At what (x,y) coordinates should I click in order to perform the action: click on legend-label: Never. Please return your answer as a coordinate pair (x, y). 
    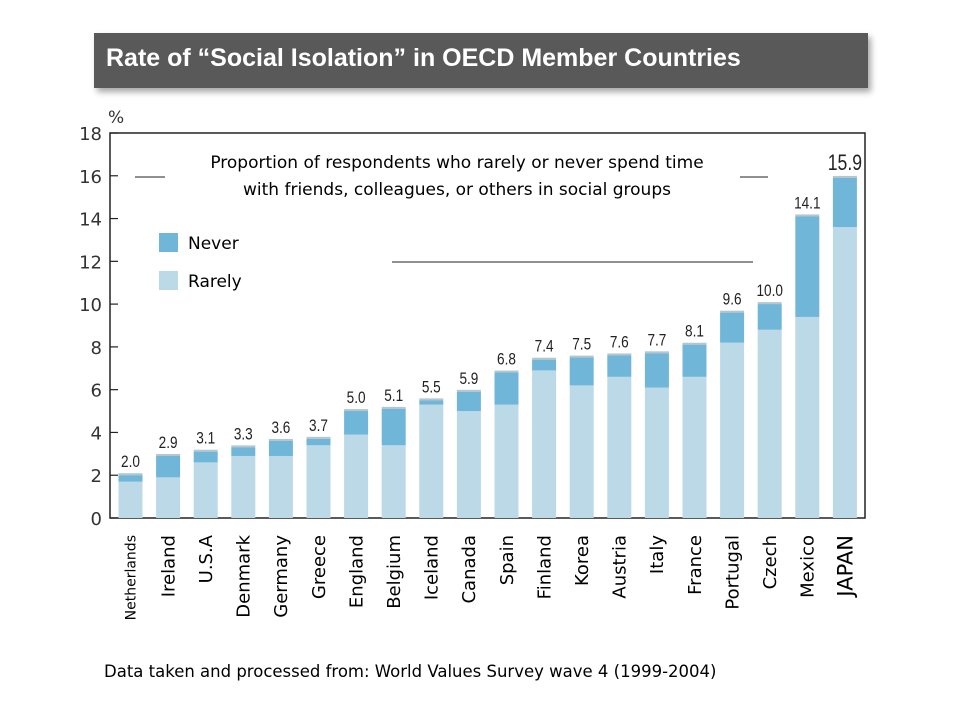
    Looking at the image, I should click on (213, 244).